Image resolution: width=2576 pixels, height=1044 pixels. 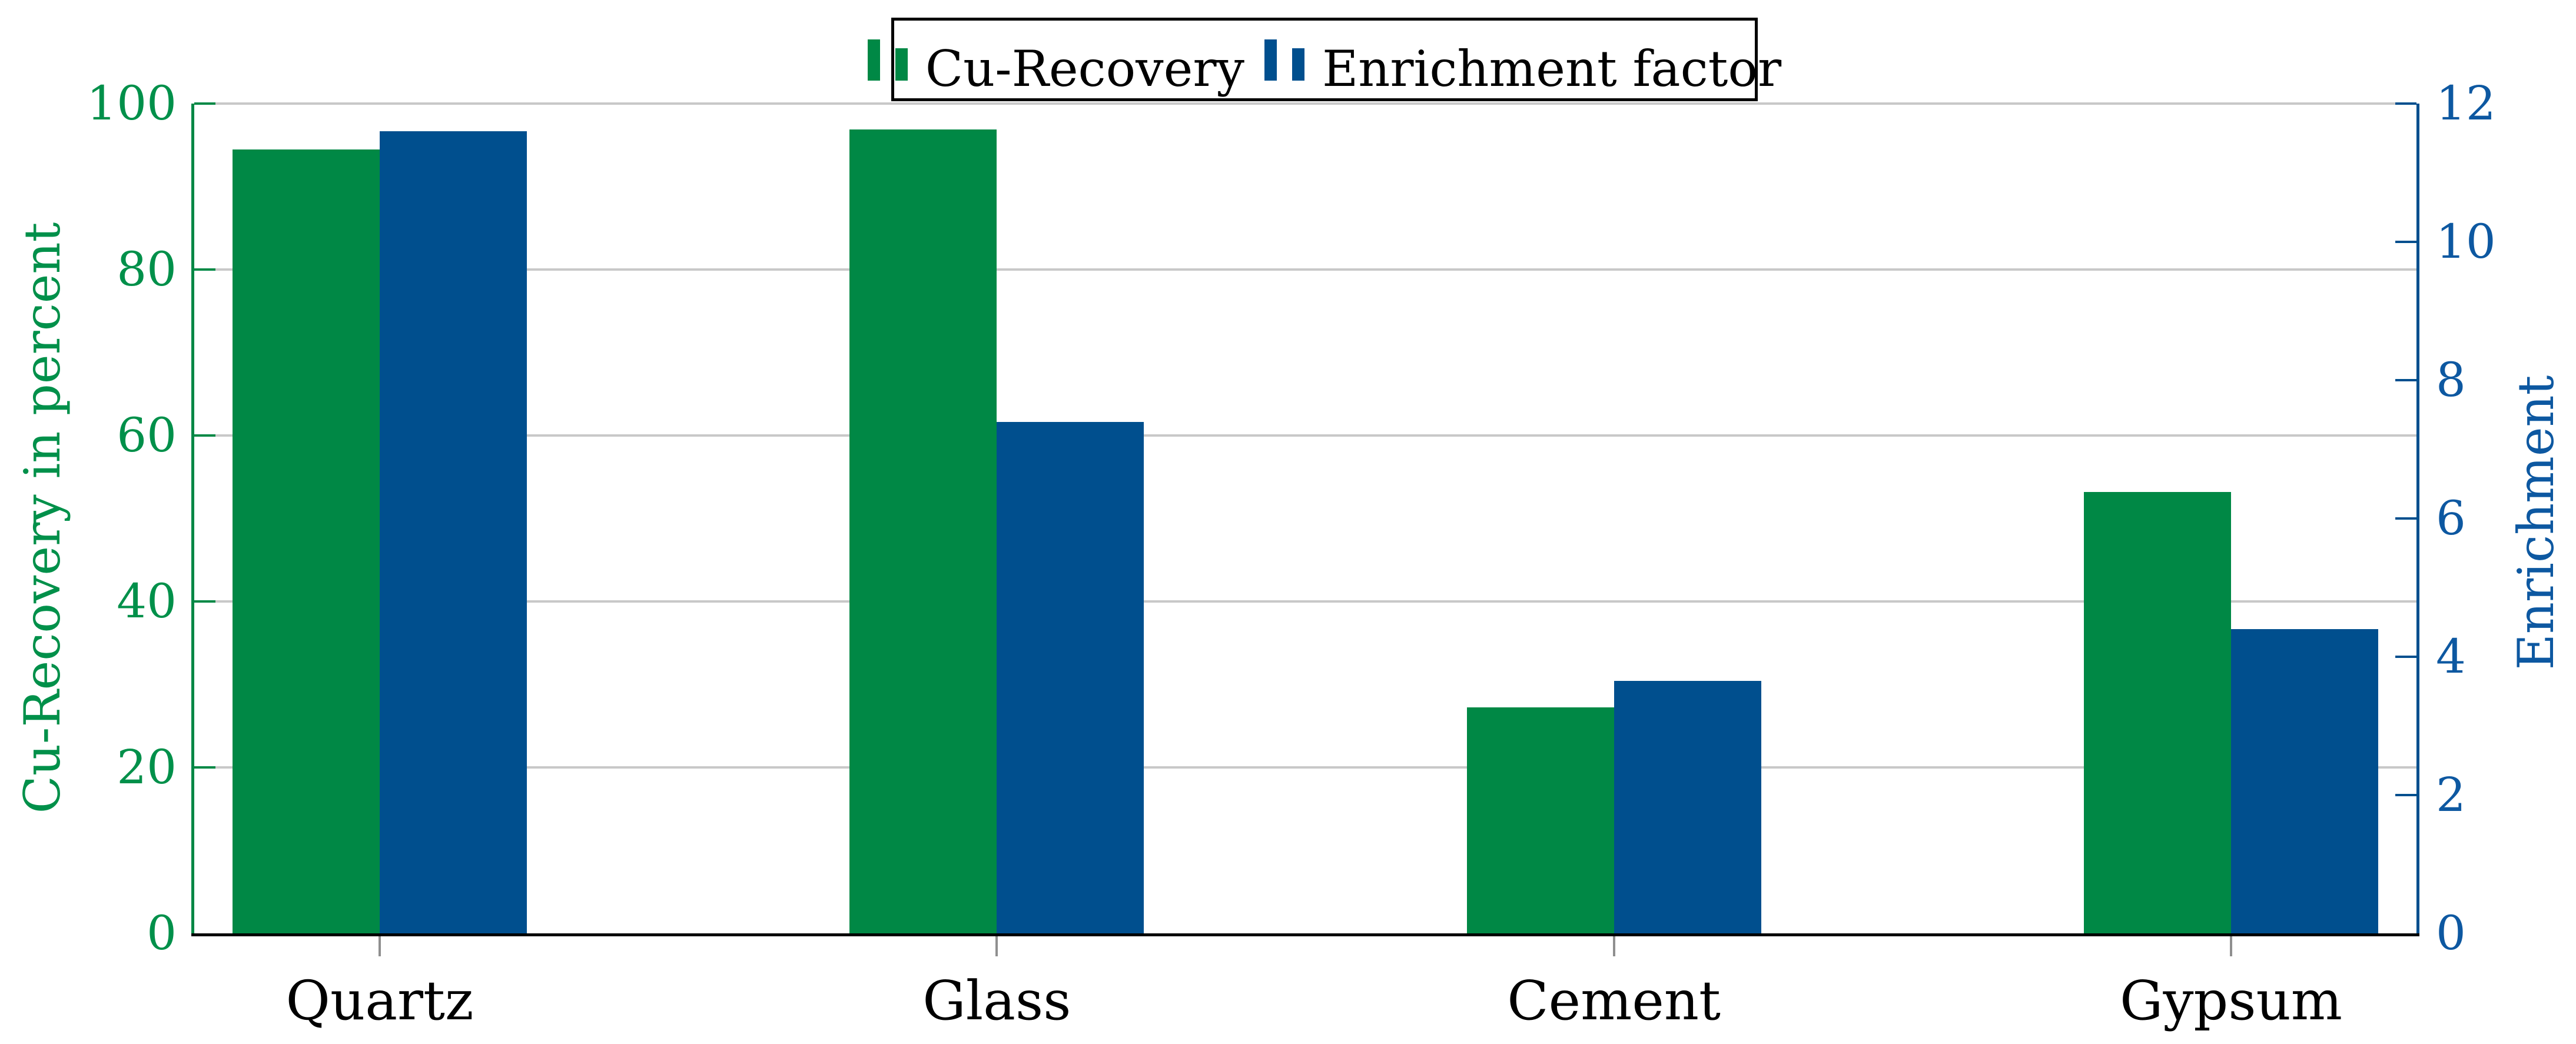 I want to click on x-axis-tick-gypsum, so click(x=2231, y=946).